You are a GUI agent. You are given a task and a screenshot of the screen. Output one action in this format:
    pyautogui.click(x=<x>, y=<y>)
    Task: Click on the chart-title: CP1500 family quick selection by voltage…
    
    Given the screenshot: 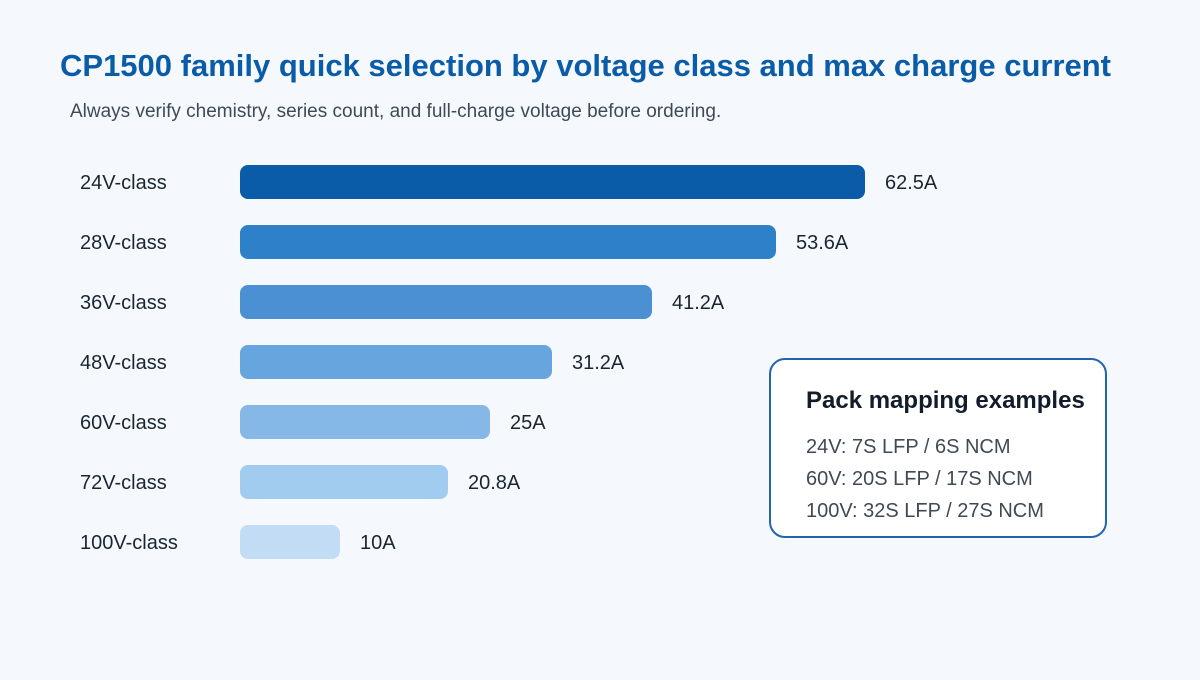 What is the action you would take?
    pyautogui.click(x=586, y=65)
    